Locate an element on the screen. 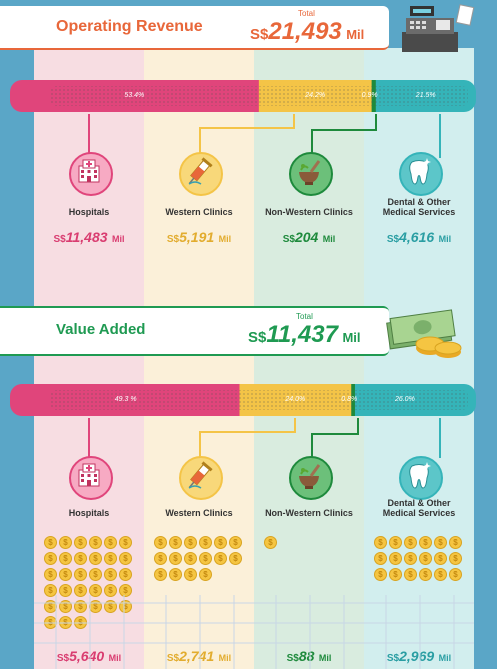 This screenshot has height=669, width=497. value-added-share-bar is located at coordinates (243, 400).